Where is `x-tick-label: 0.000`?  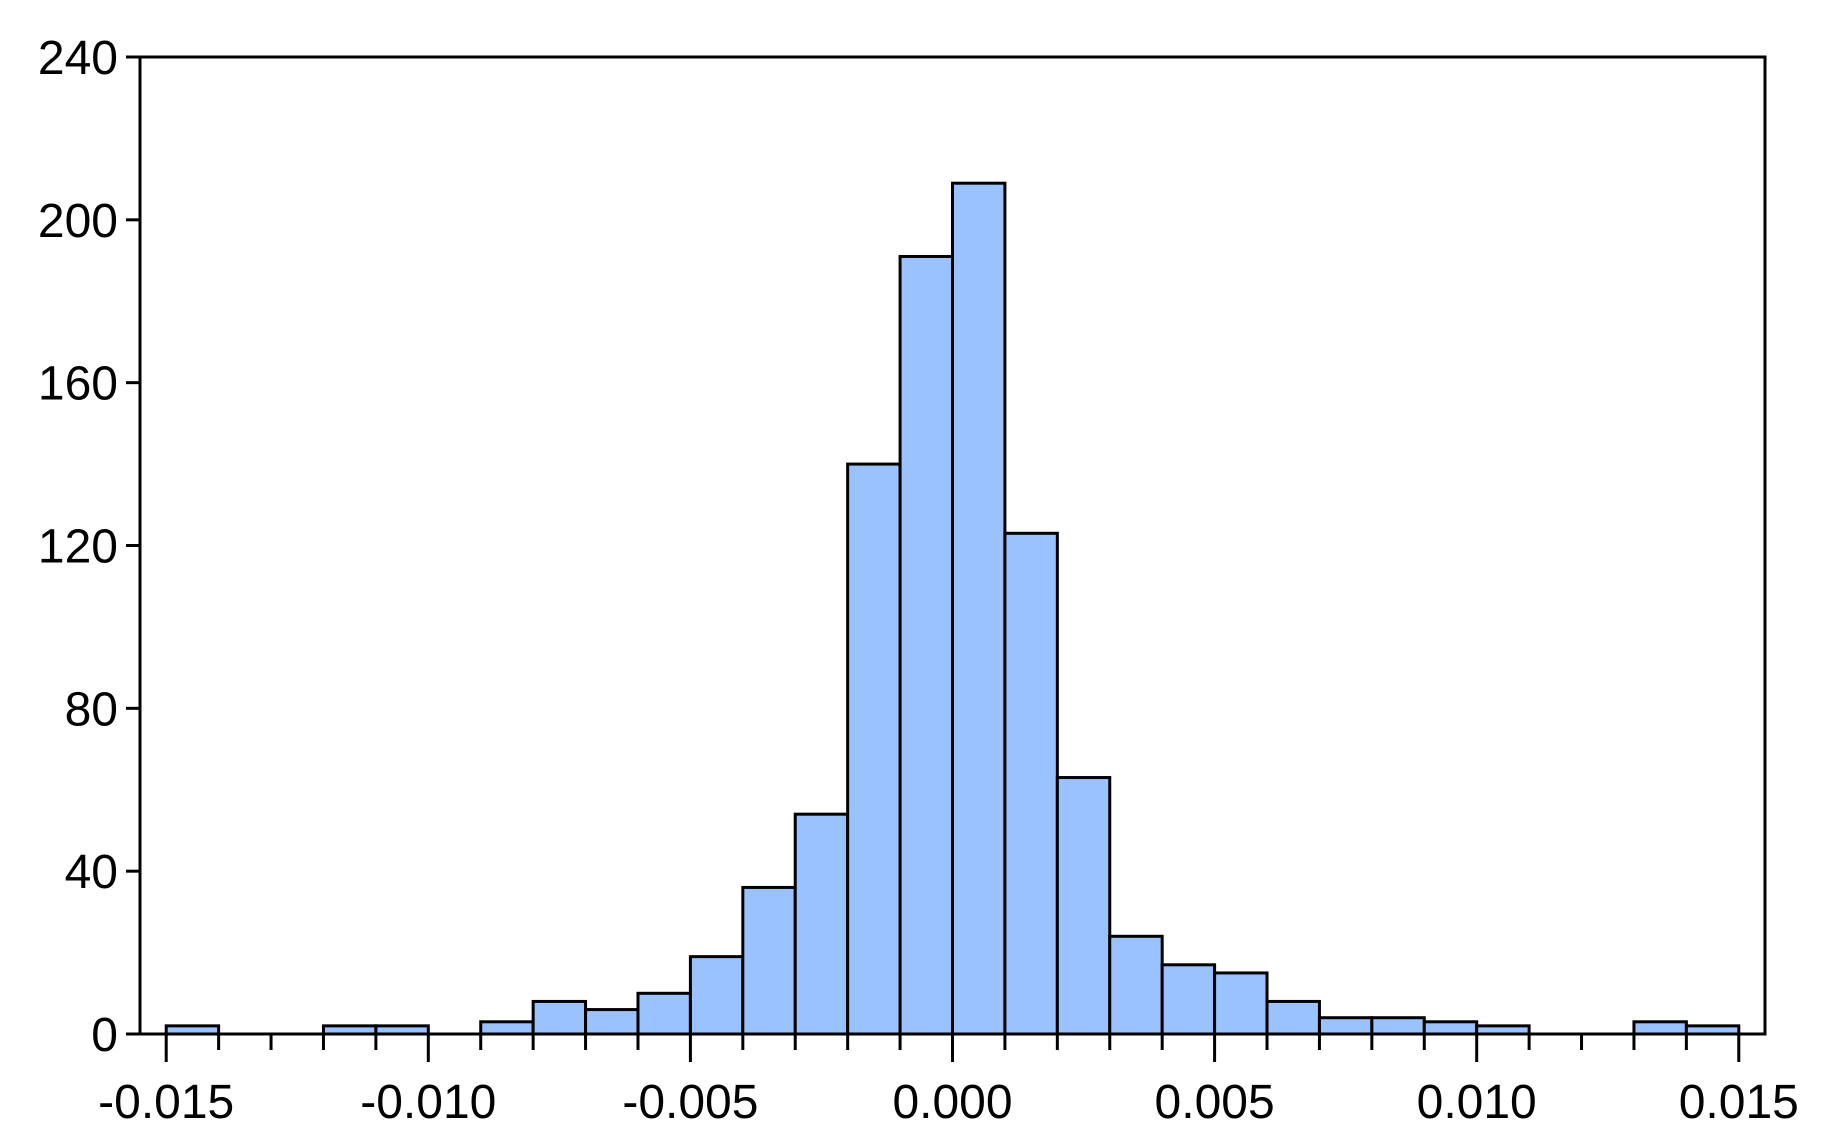
x-tick-label: 0.000 is located at coordinates (952, 1102).